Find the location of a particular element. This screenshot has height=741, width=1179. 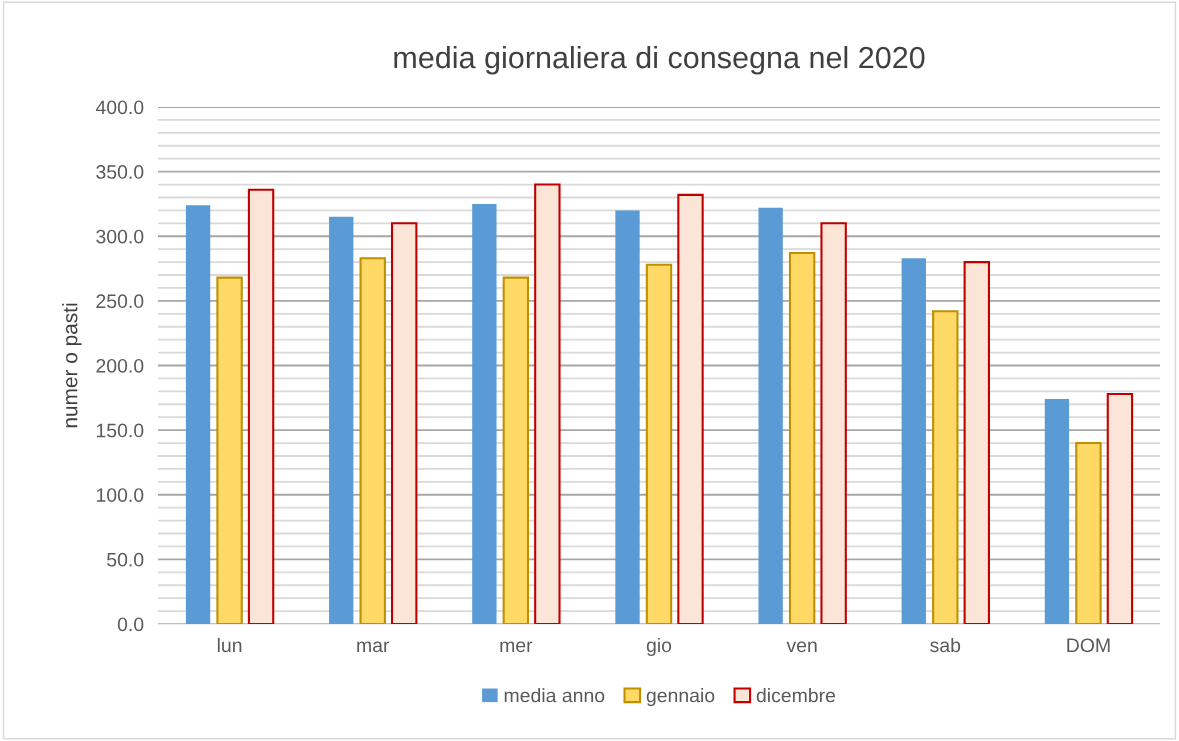

x-tick-label: mar is located at coordinates (373, 647).